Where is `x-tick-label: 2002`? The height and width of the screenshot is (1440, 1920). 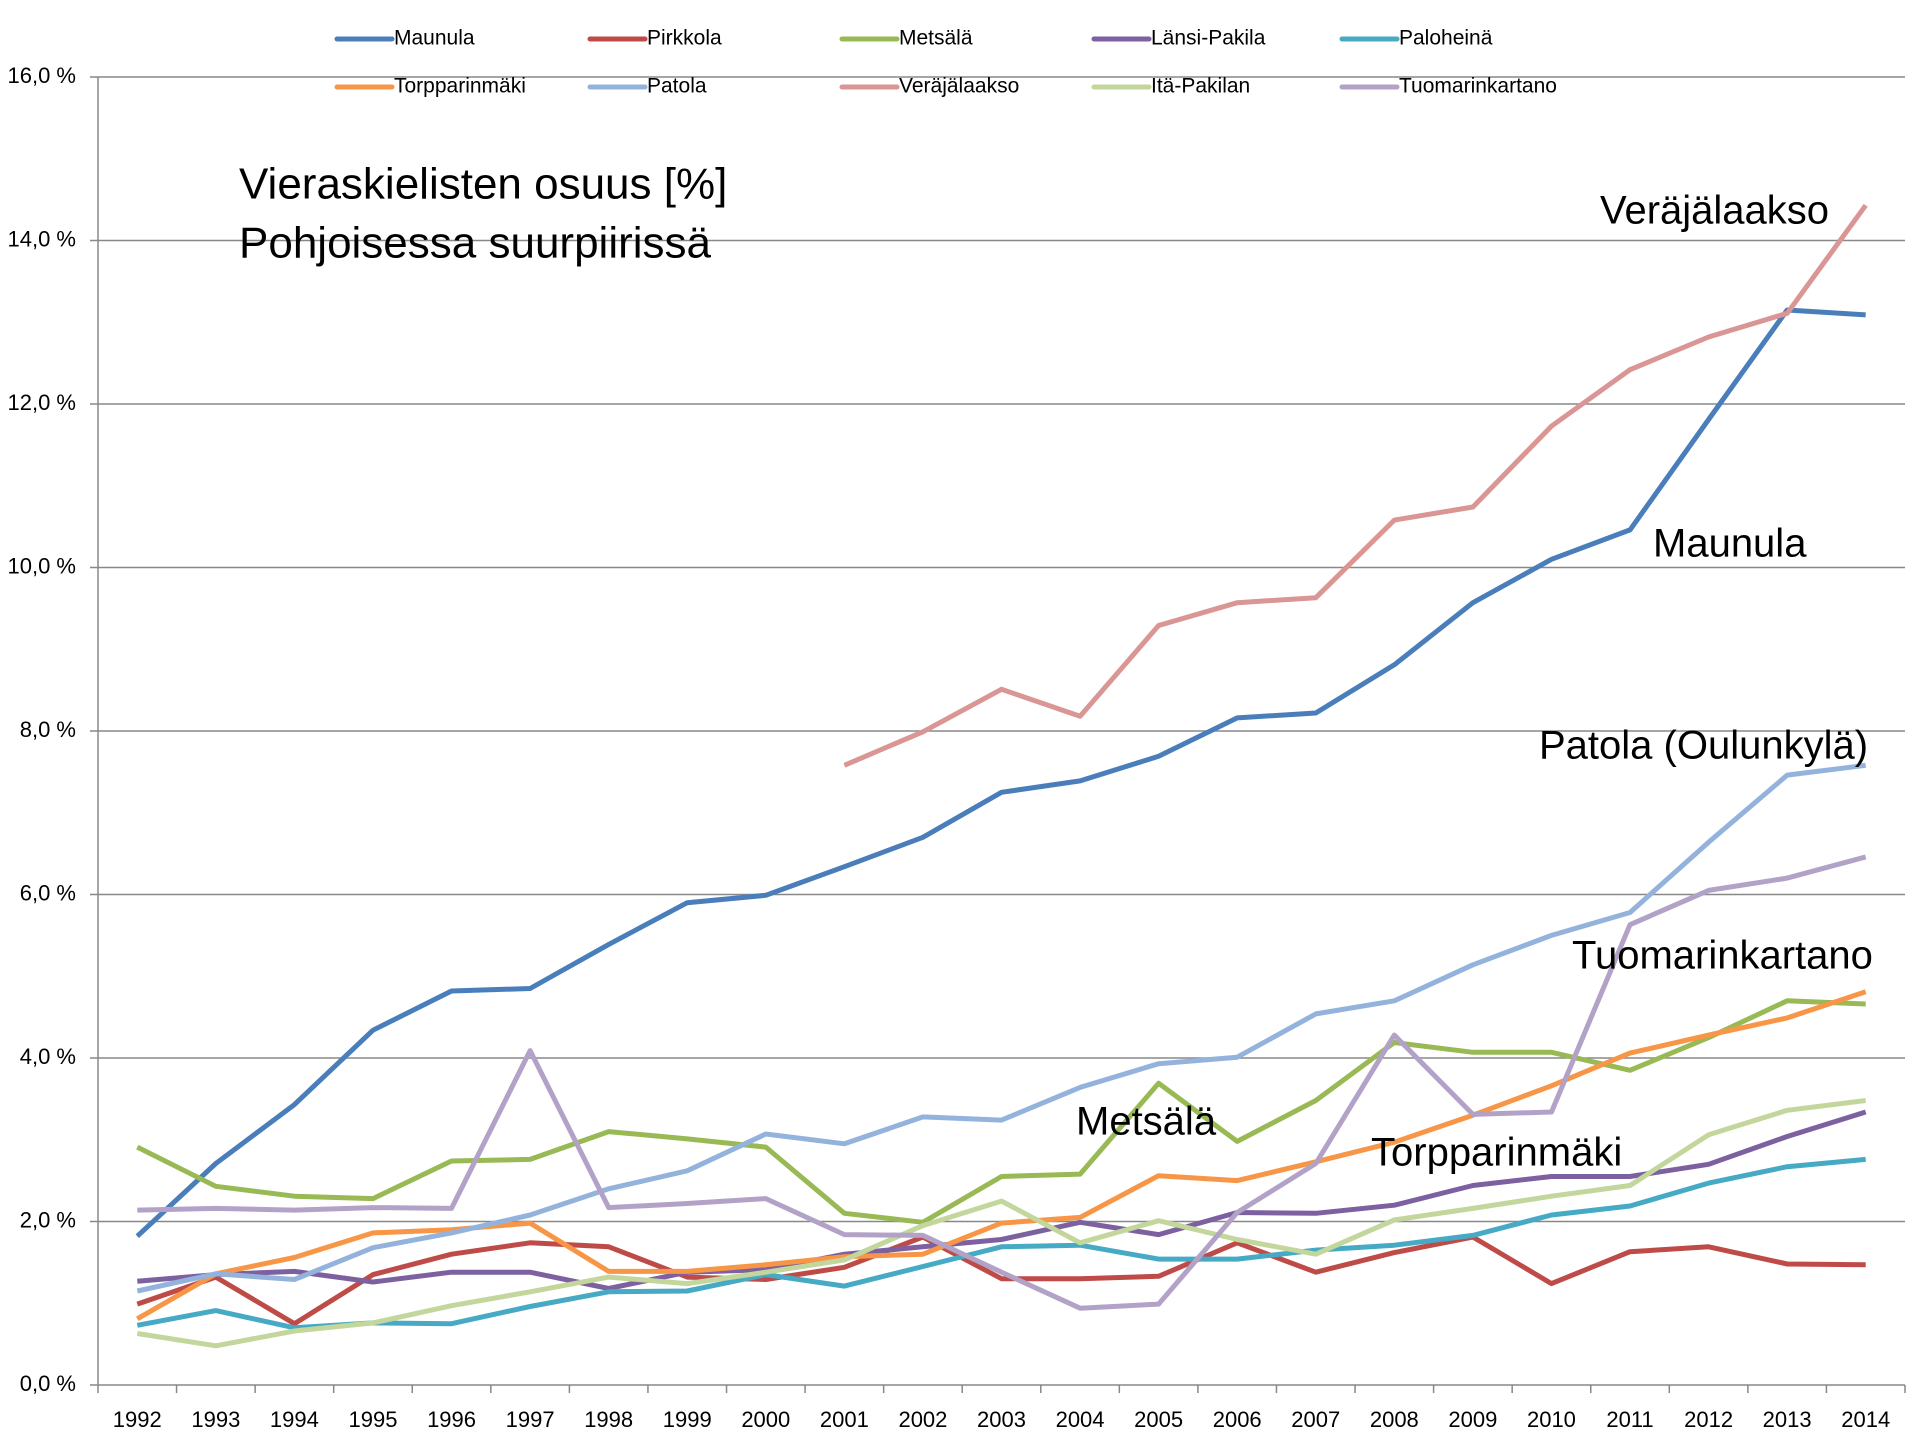 x-tick-label: 2002 is located at coordinates (922, 1419).